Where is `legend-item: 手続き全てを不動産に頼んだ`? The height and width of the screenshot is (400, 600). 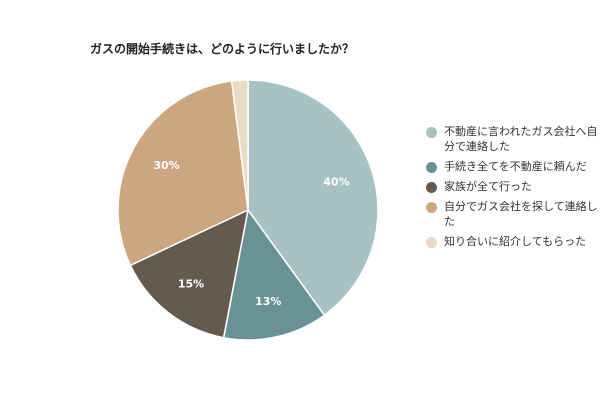
legend-item: 手続き全てを不動産に頼んだ is located at coordinates (513, 166).